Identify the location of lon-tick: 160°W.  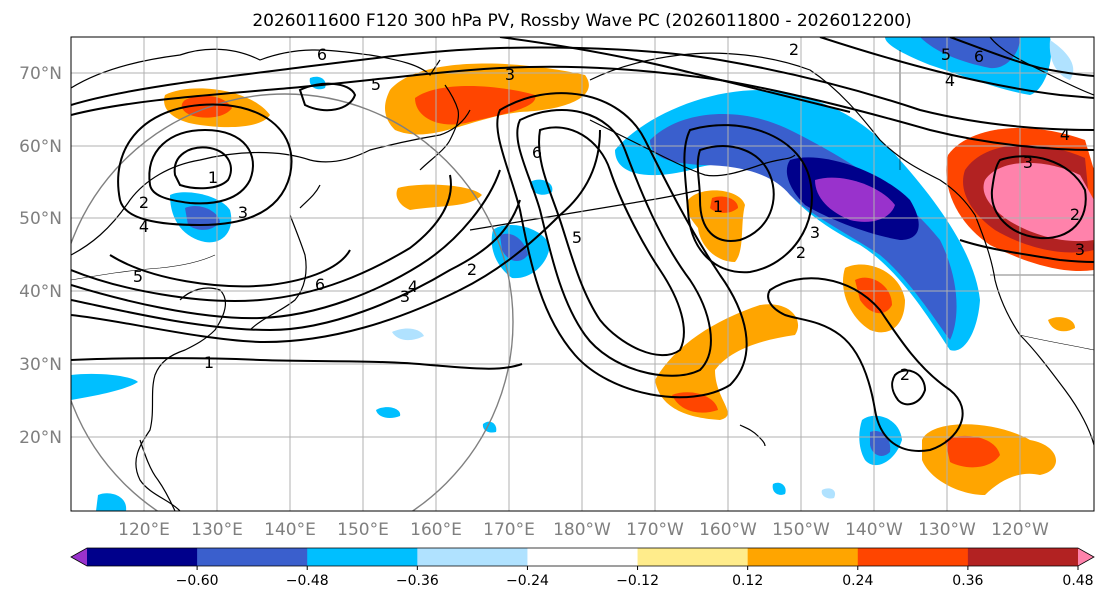
(728, 530).